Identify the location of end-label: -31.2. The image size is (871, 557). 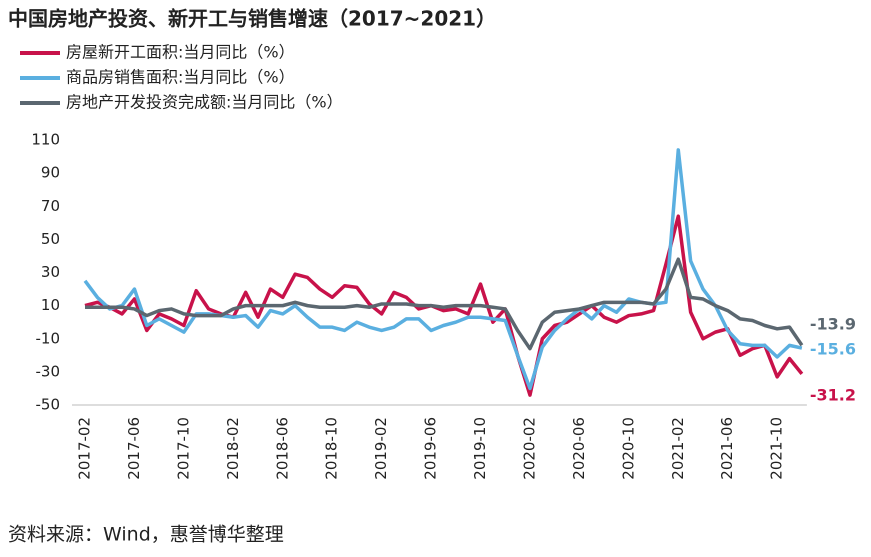
(833, 394).